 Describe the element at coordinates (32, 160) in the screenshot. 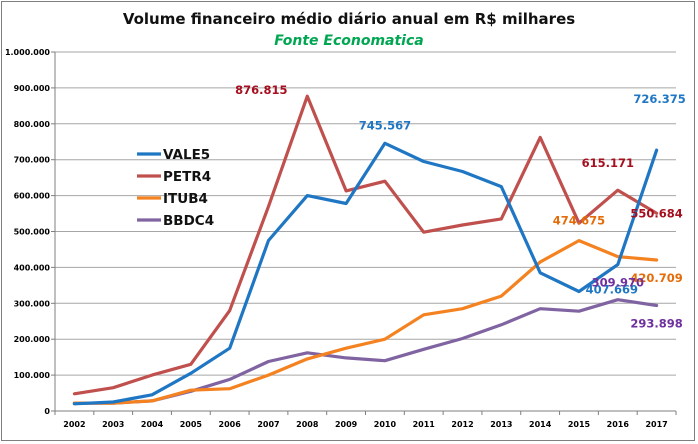

I see `y-tick-label: 700.000` at that location.